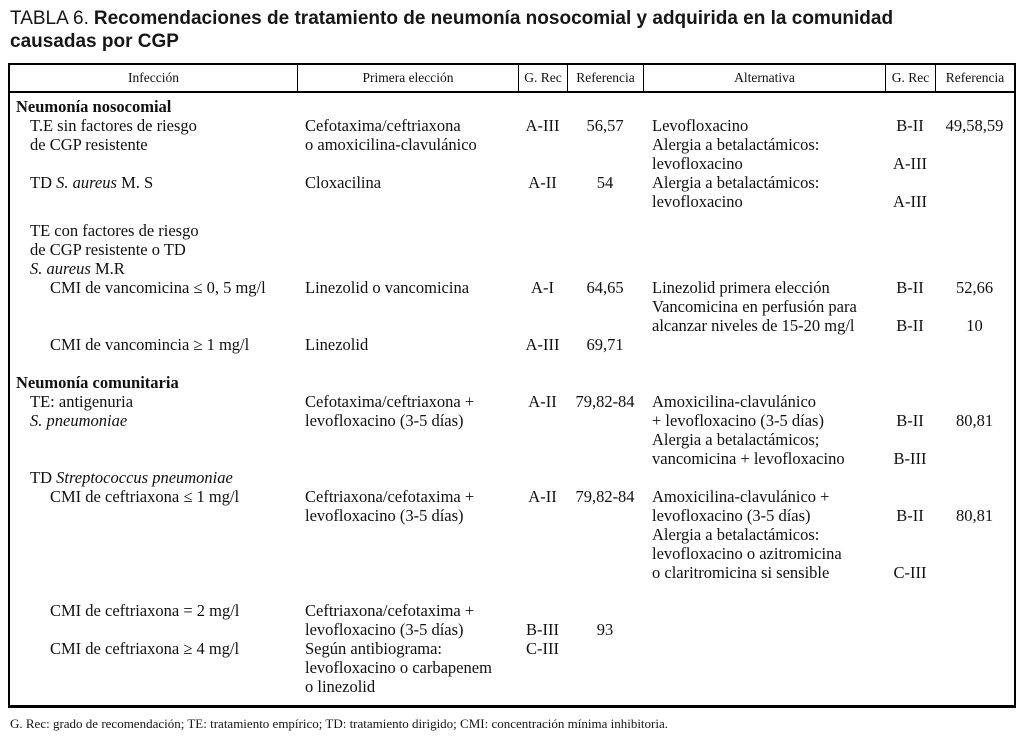 This screenshot has width=1024, height=747. Describe the element at coordinates (82, 401) in the screenshot. I see `text: TE: antigenuria` at that location.